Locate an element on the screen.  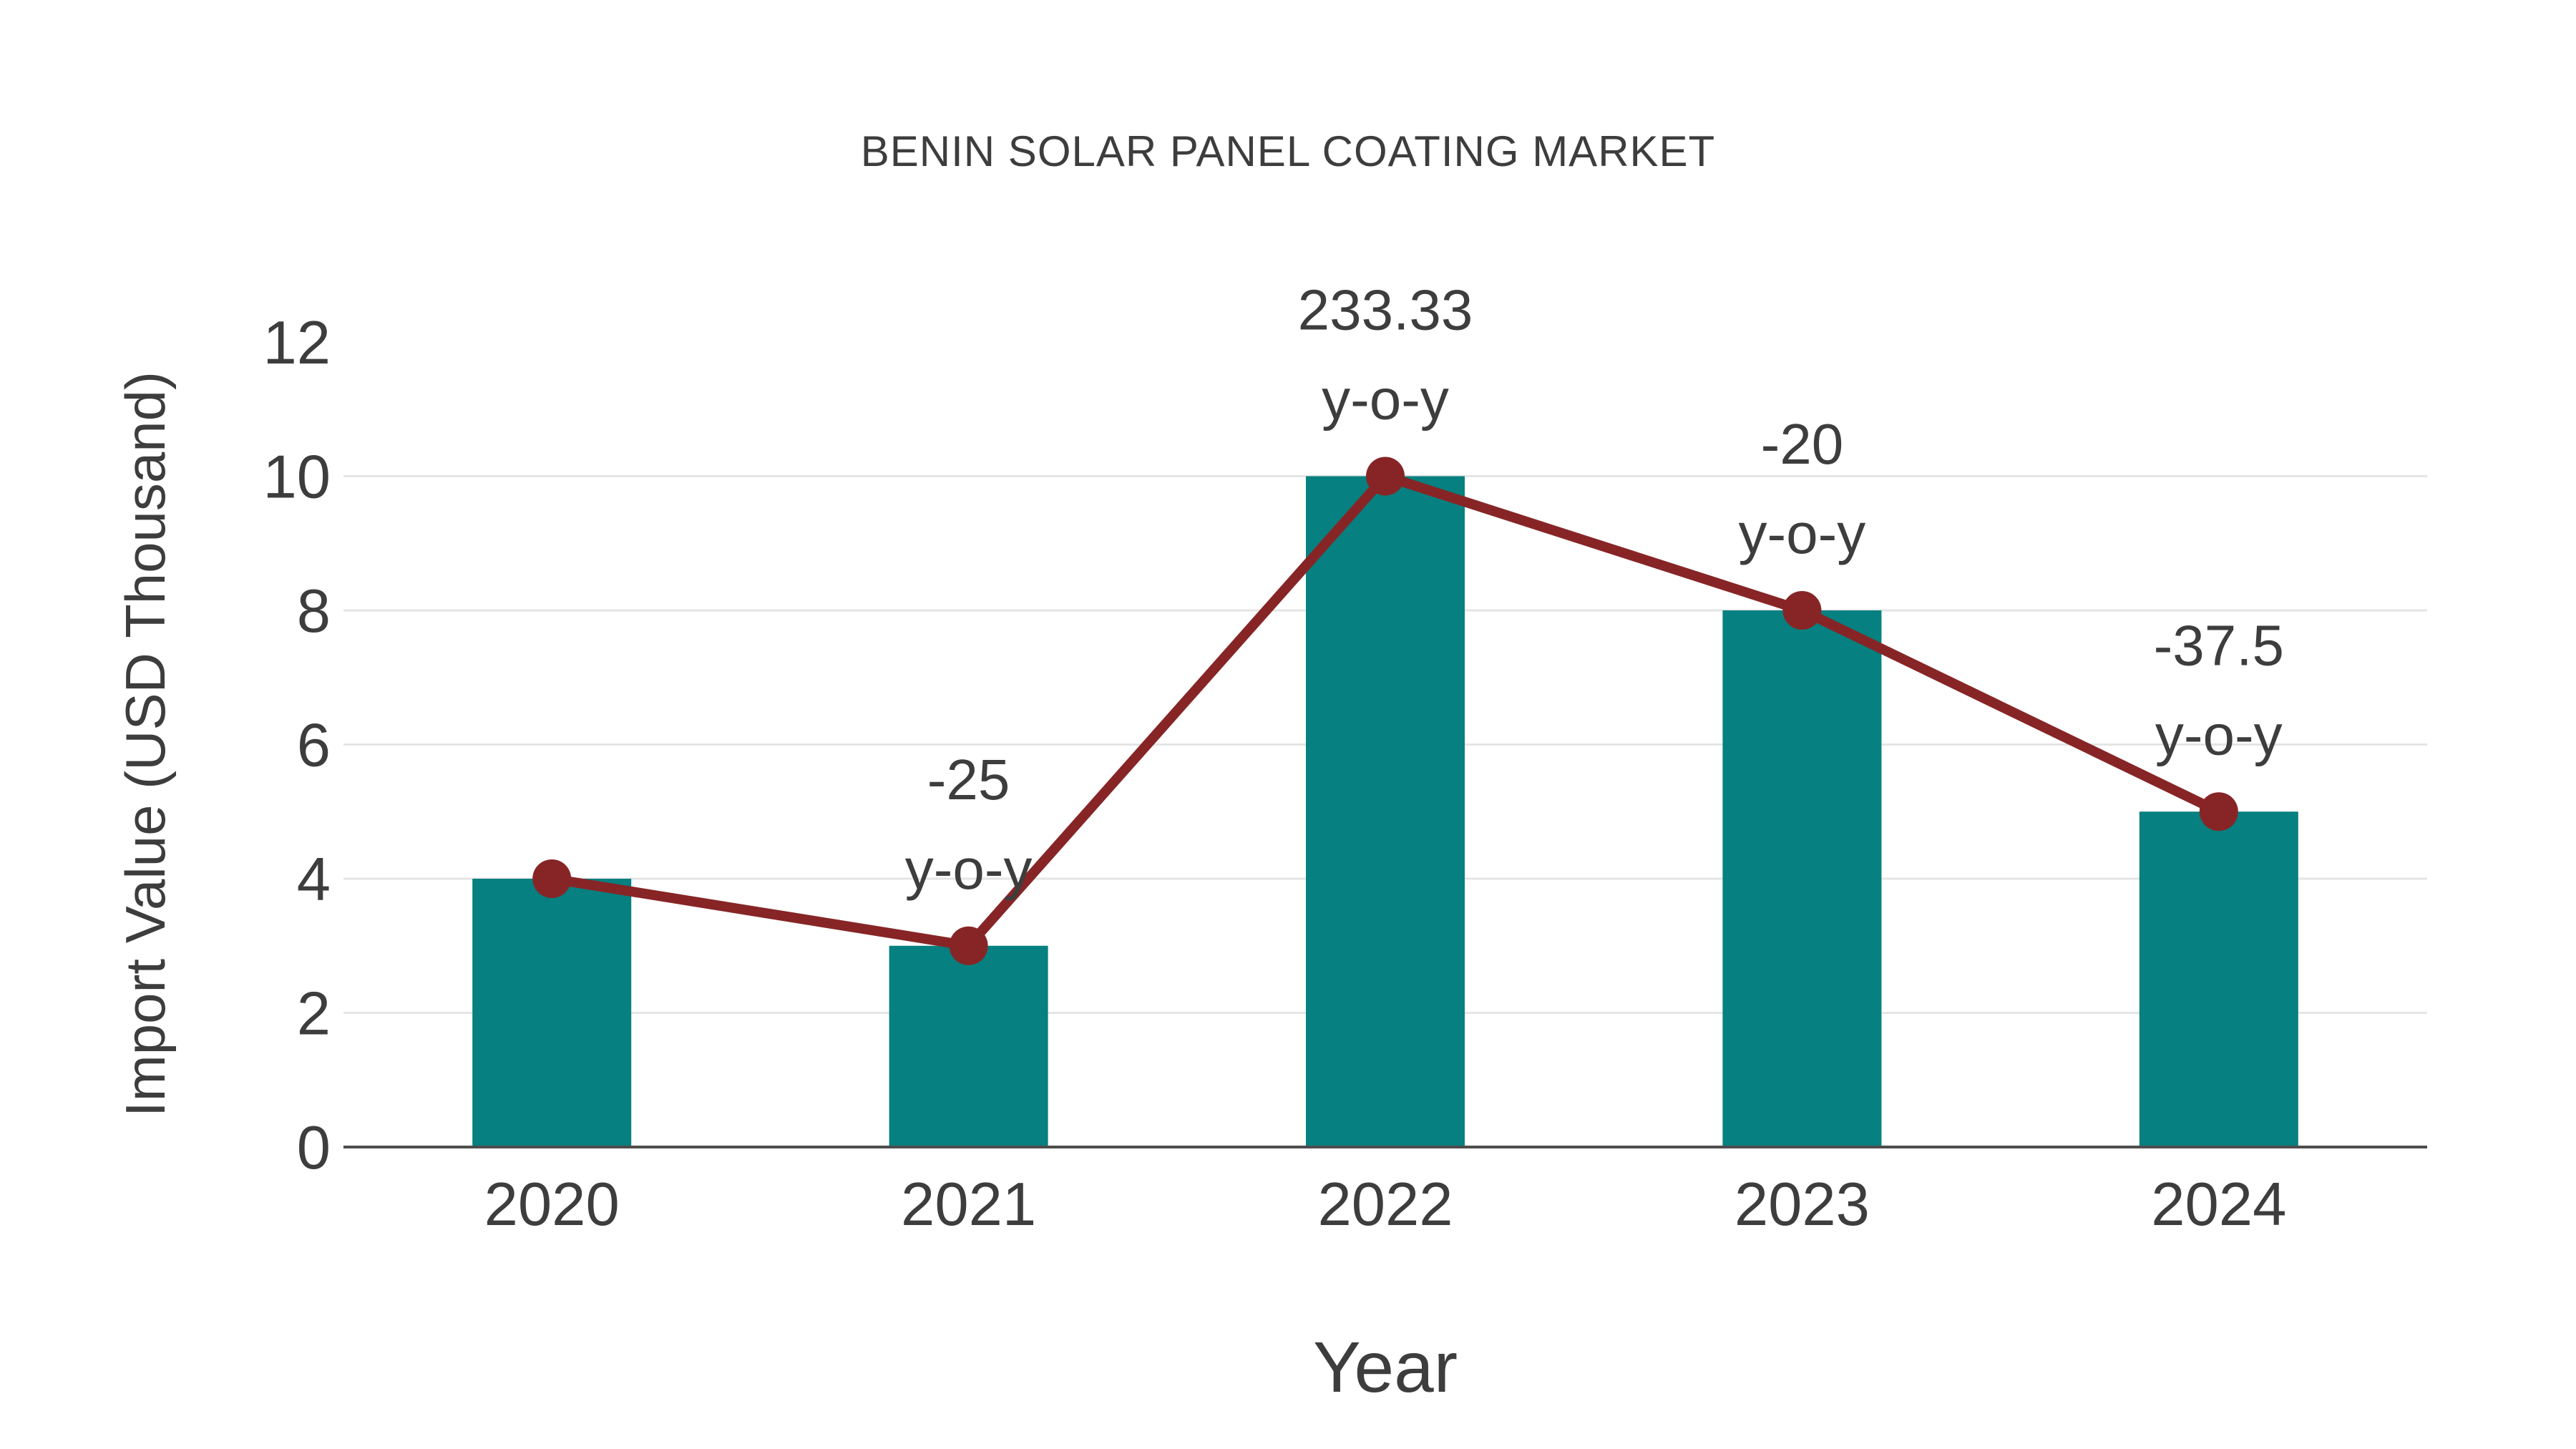
annotation-suffix-2022: y-o-y is located at coordinates (1385, 399).